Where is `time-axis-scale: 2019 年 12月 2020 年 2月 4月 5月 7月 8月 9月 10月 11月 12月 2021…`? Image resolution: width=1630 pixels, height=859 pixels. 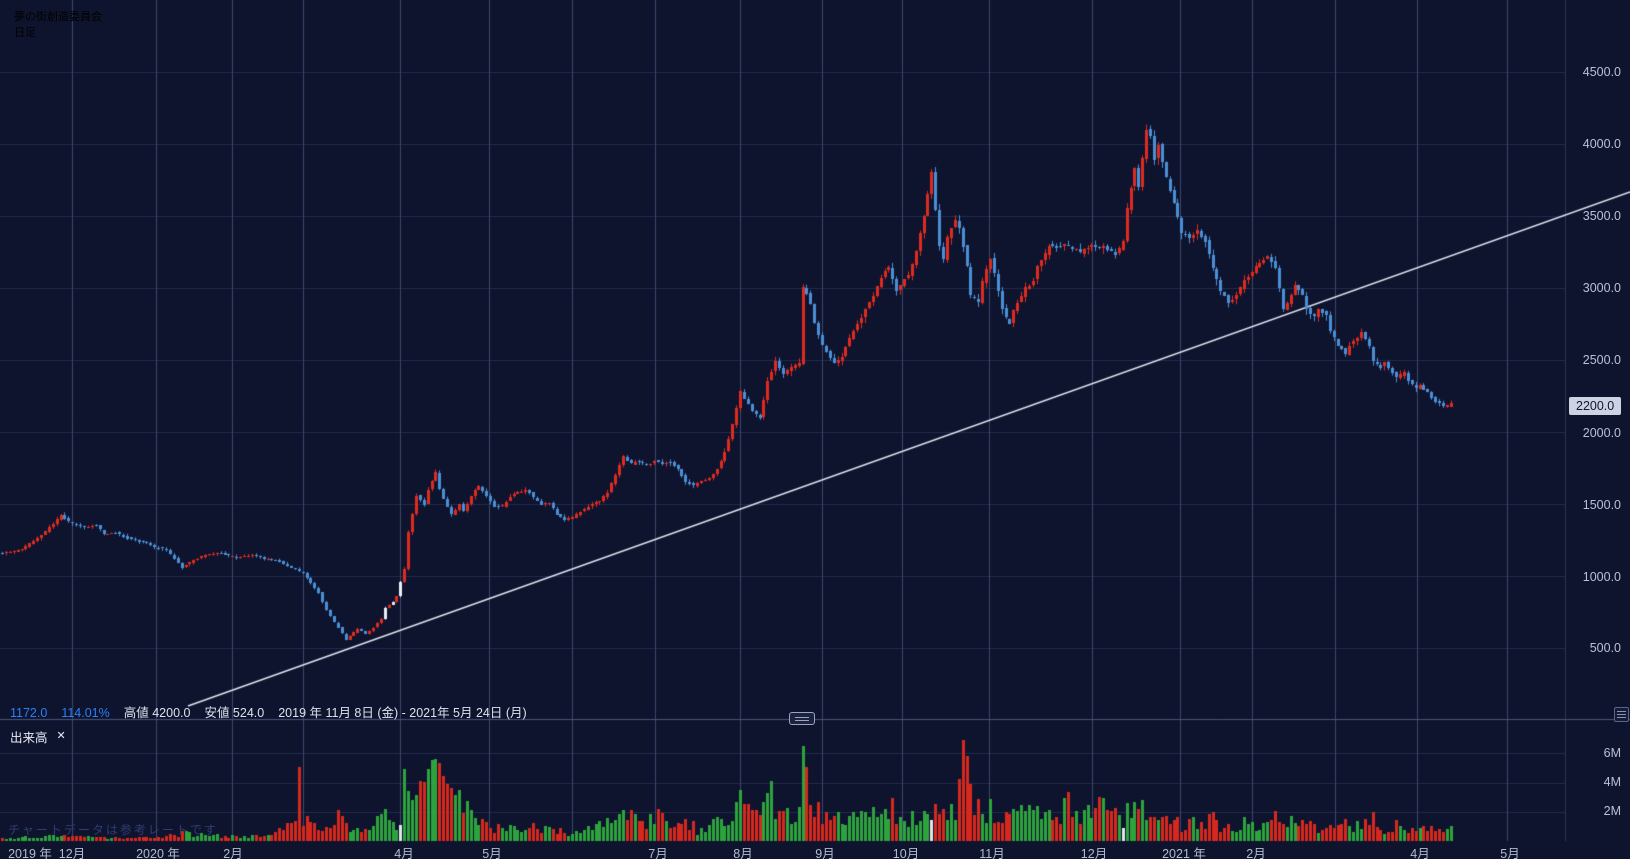 time-axis-scale: 2019 年 12月 2020 年 2月 4月 5月 7月 8月 9月 10月 11月 12月 2021… is located at coordinates (782, 849).